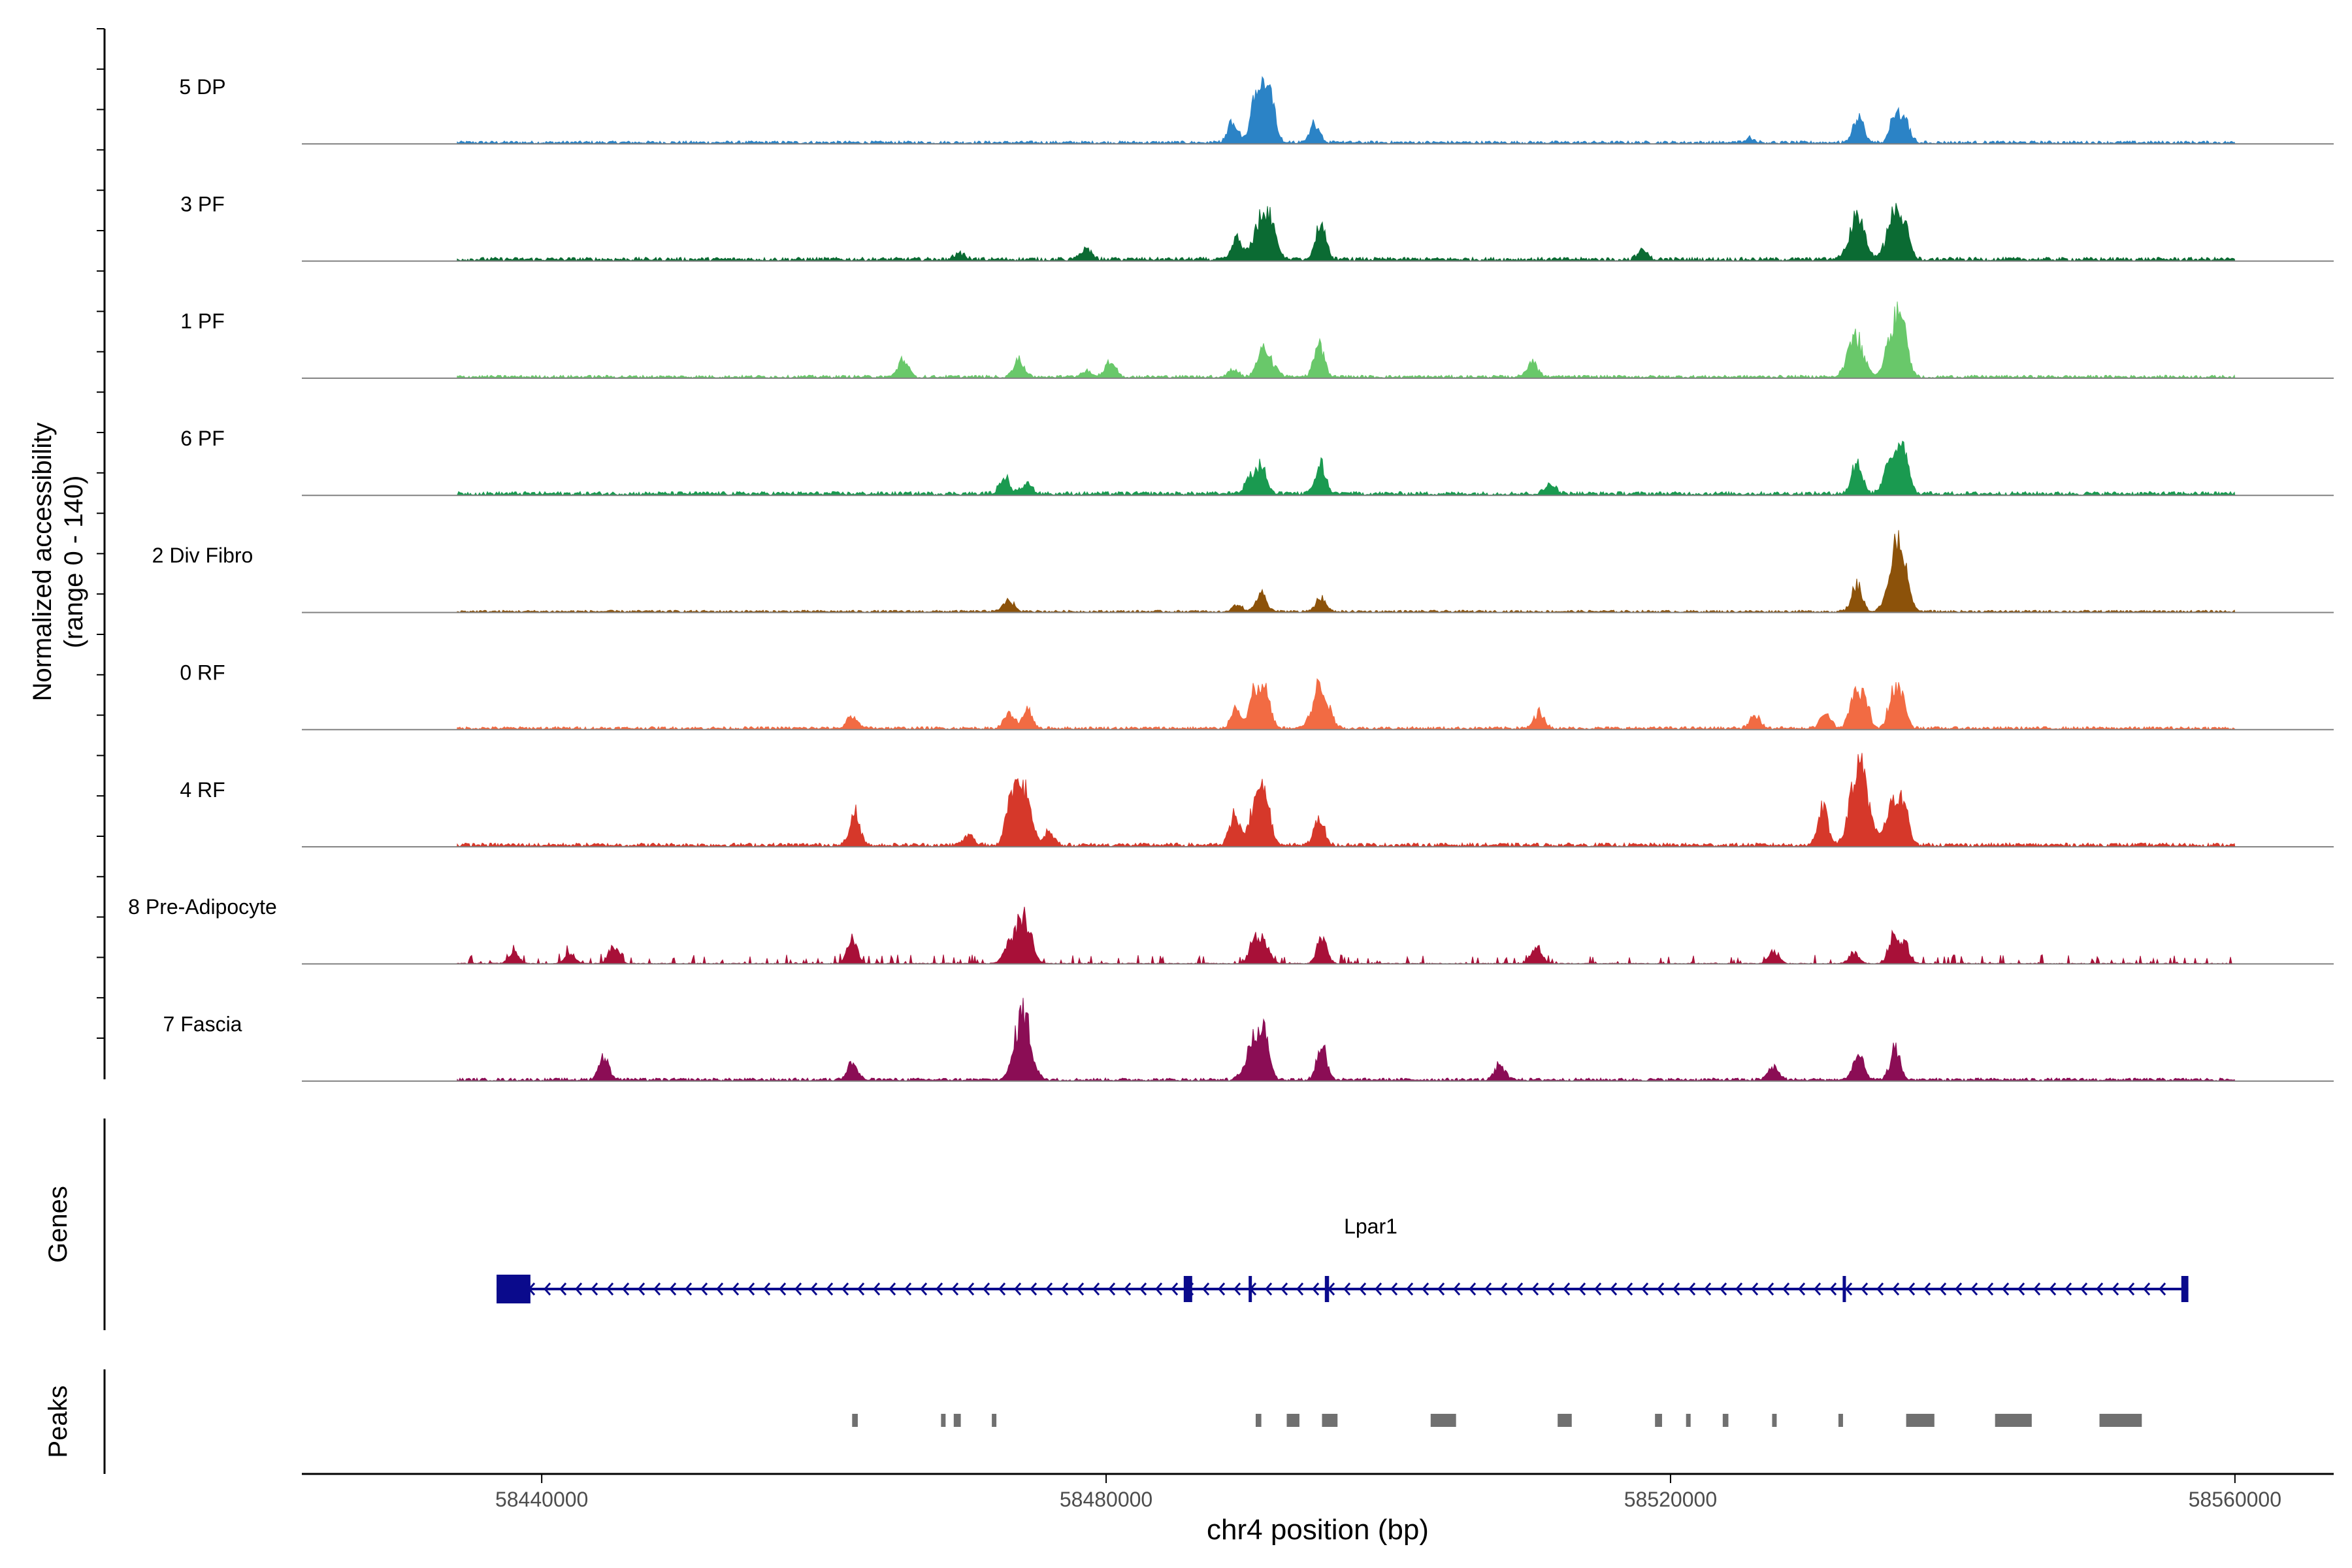 The height and width of the screenshot is (1568, 2352). I want to click on gene-strand-chevrons, so click(1347, 1289).